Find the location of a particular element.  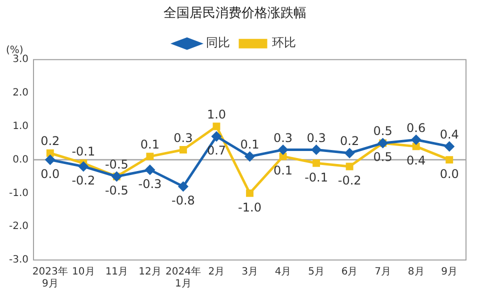

chart-title: 全国居民消费价格涨跌幅 is located at coordinates (235, 14).